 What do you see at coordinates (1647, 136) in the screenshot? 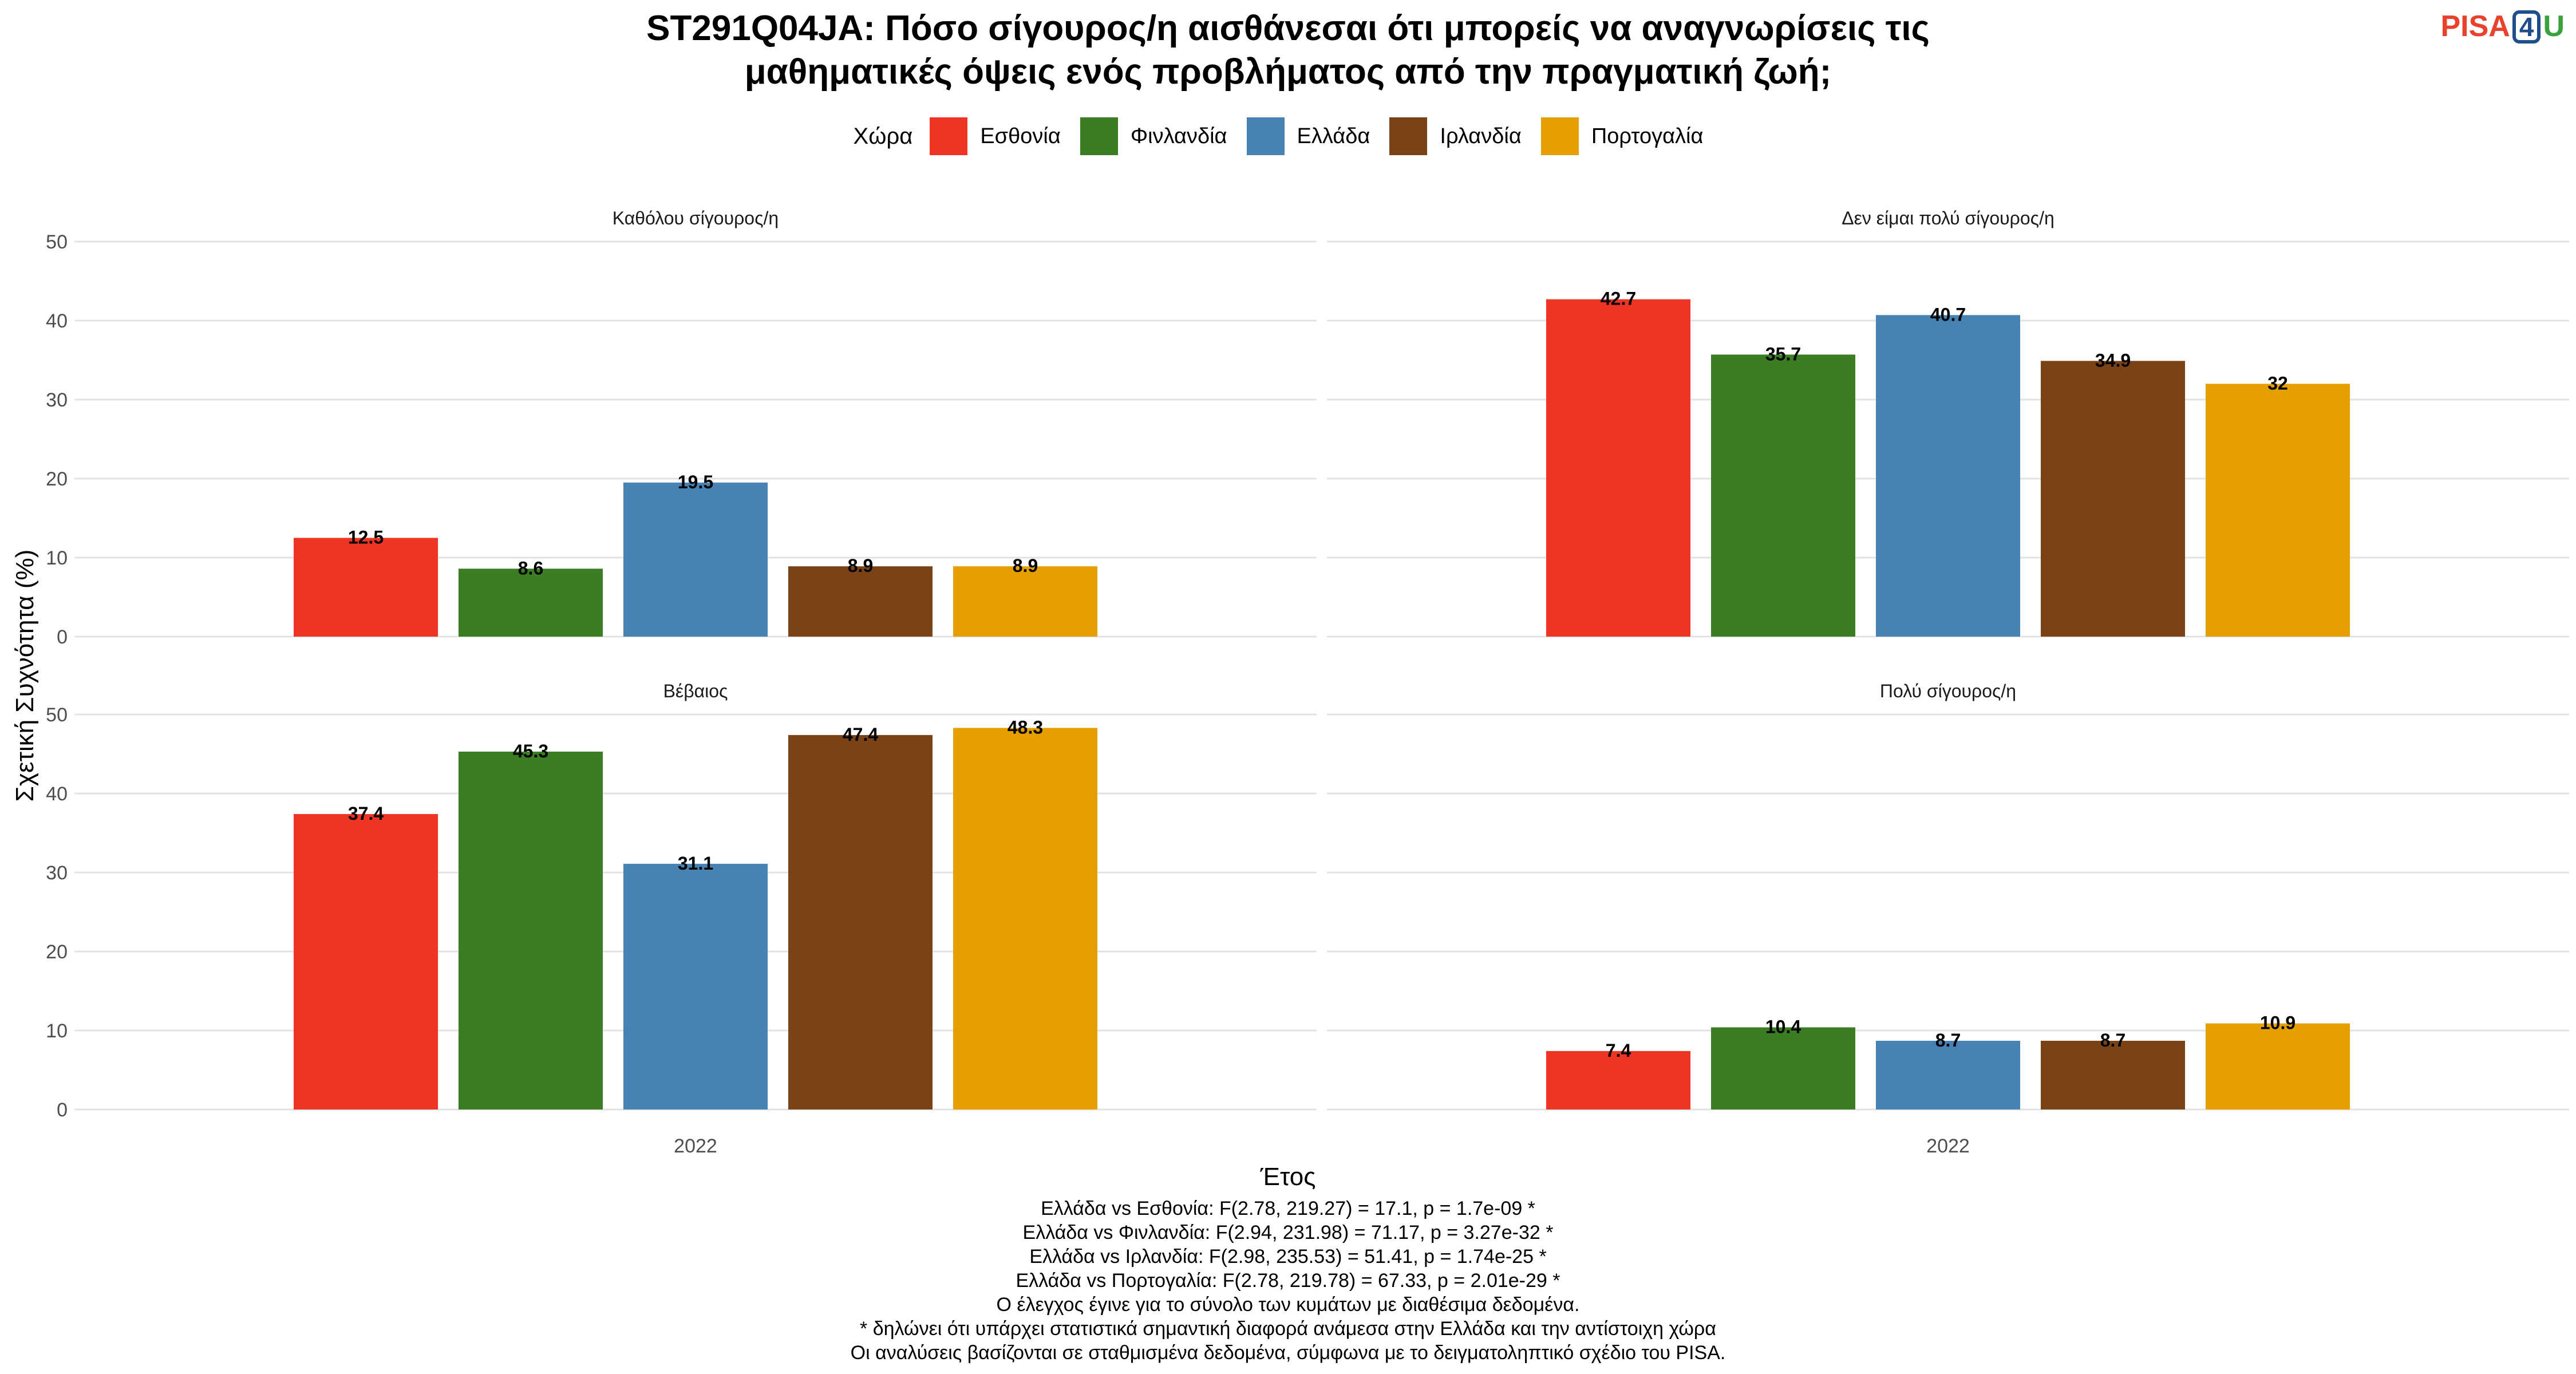
I see `legend-label-portugal: Πορτογαλία` at bounding box center [1647, 136].